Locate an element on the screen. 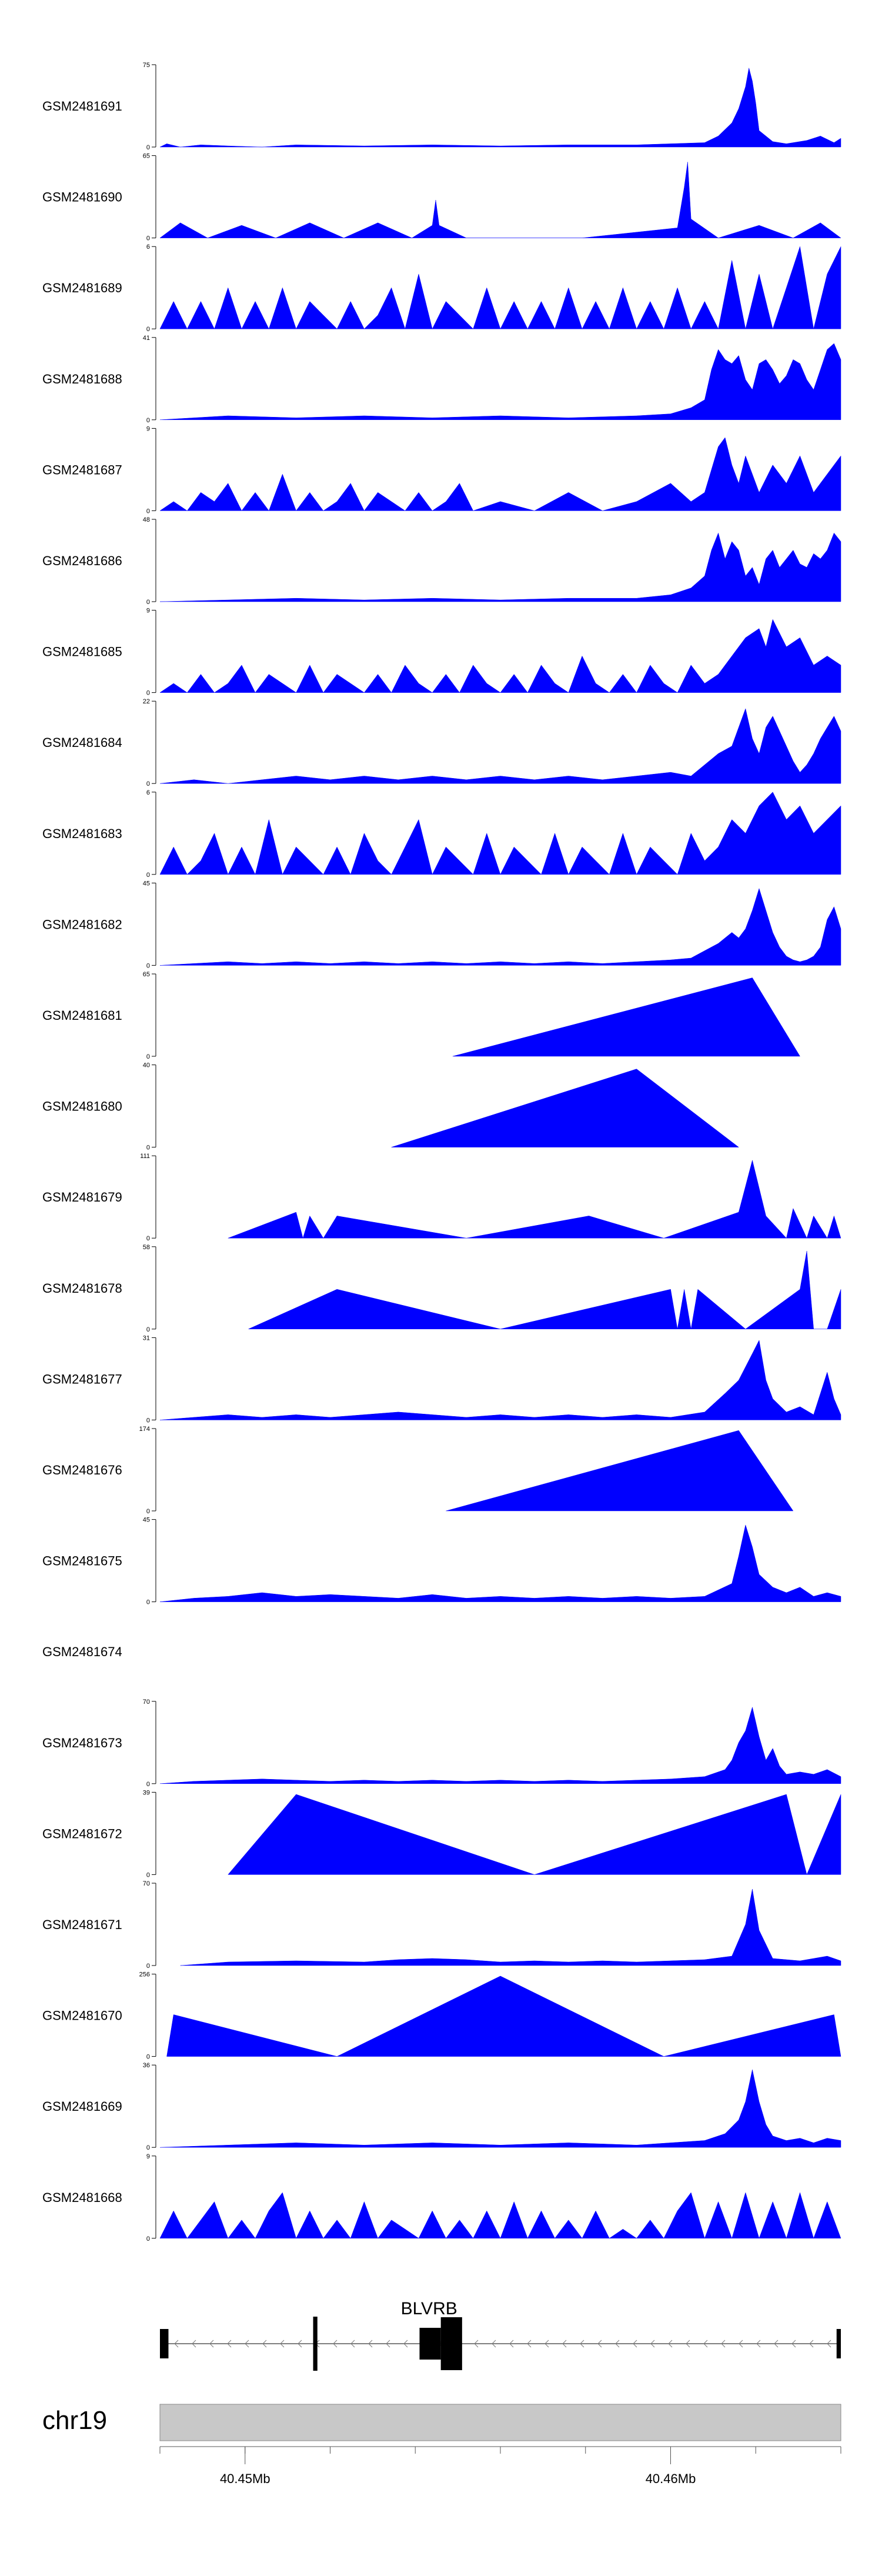 Image resolution: width=882 pixels, height=2576 pixels. track-label: GSM2481678 is located at coordinates (82, 1288).